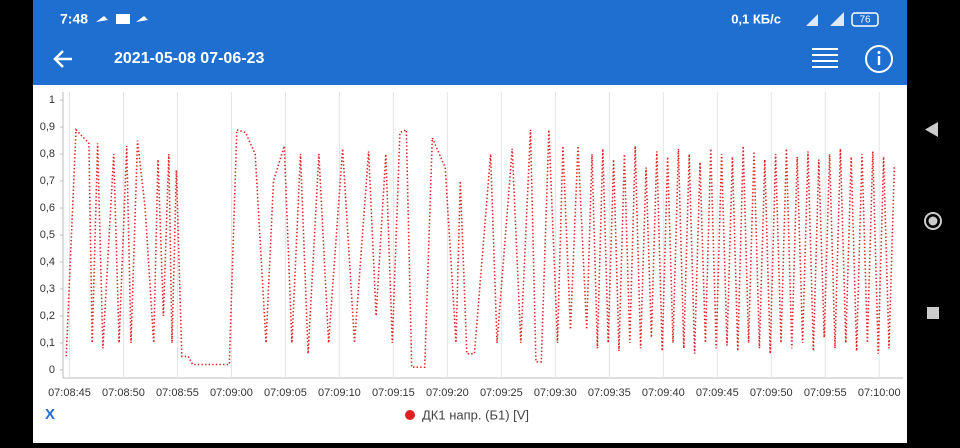  I want to click on x-tick-label: 07:09:05, so click(285, 393).